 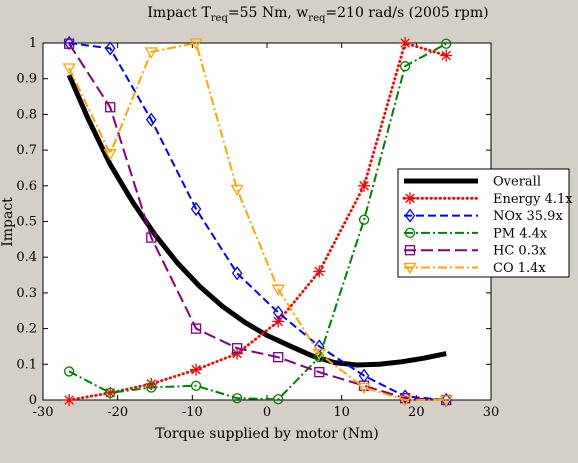 I want to click on y-tick-label: 0.9, so click(x=26, y=79).